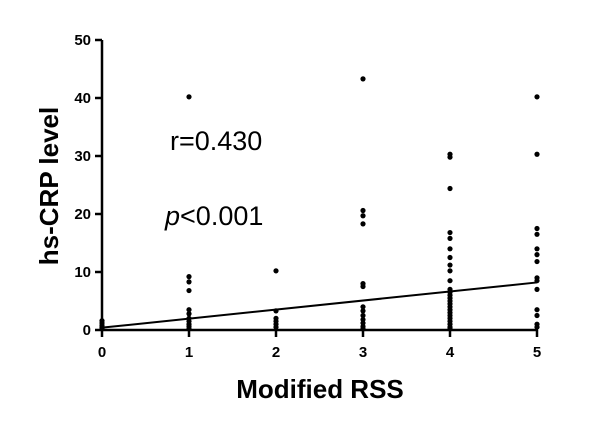 Image resolution: width=600 pixels, height=429 pixels. Describe the element at coordinates (82, 40) in the screenshot. I see `y-tick-label: 50` at that location.